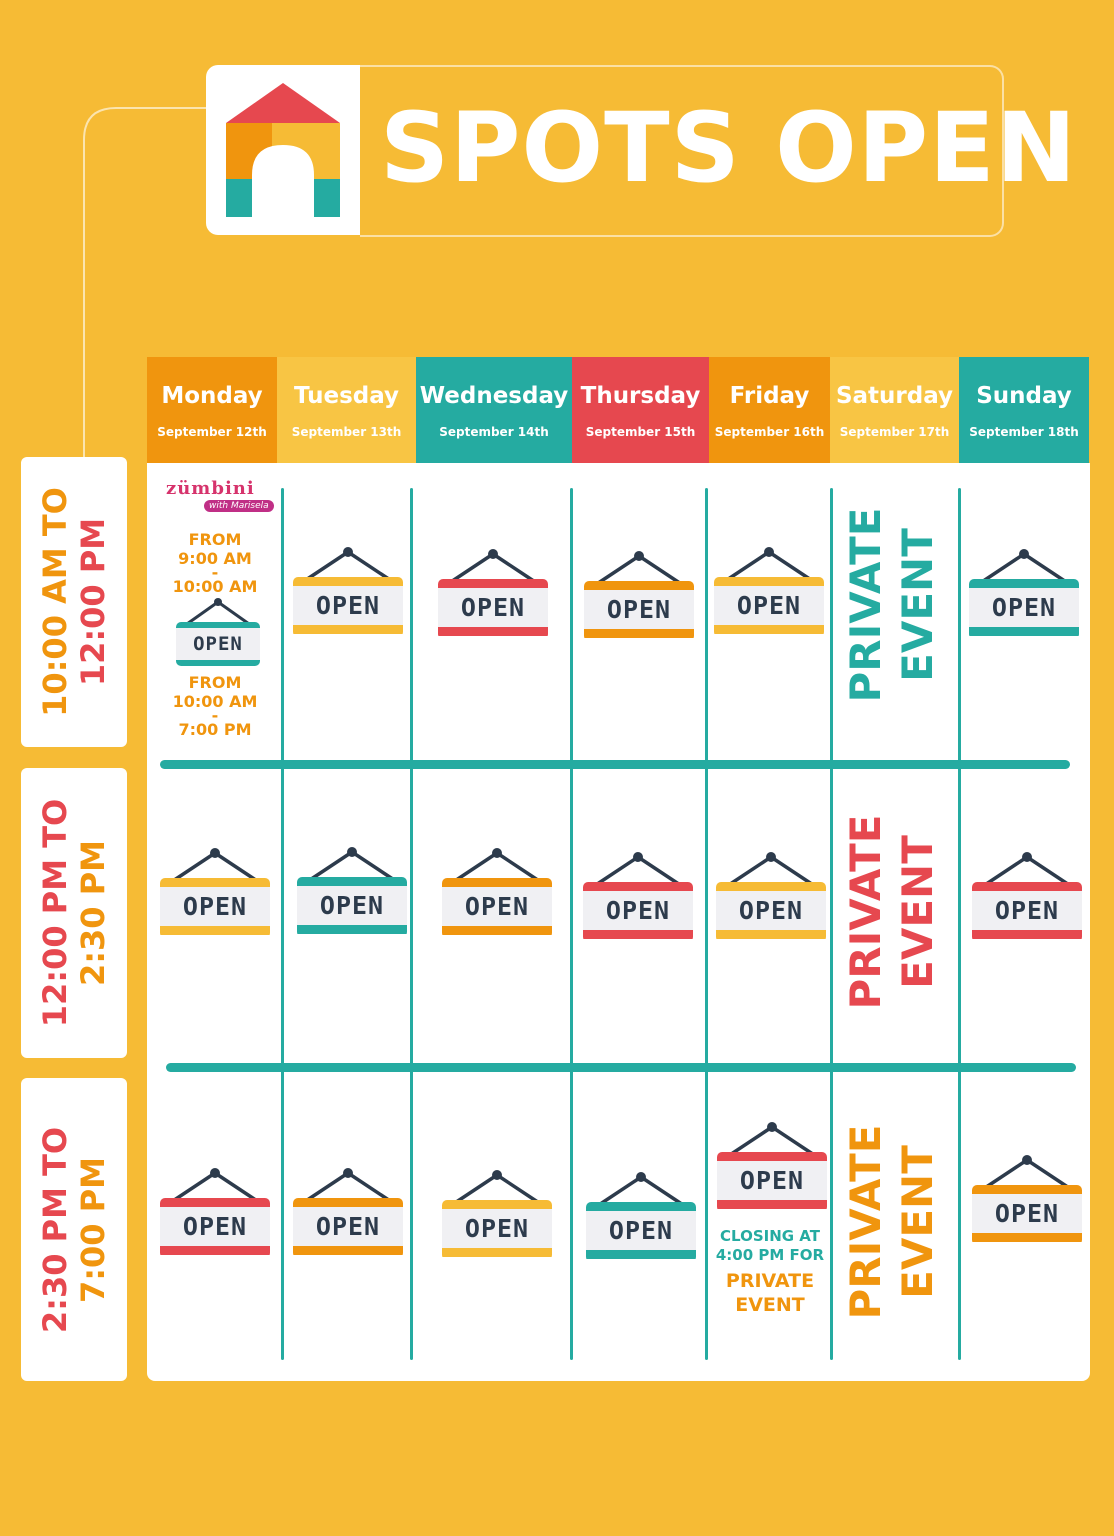 The width and height of the screenshot is (1114, 1536). What do you see at coordinates (93, 1229) in the screenshot?
I see `time-slot-3-end: 7:00 PM` at bounding box center [93, 1229].